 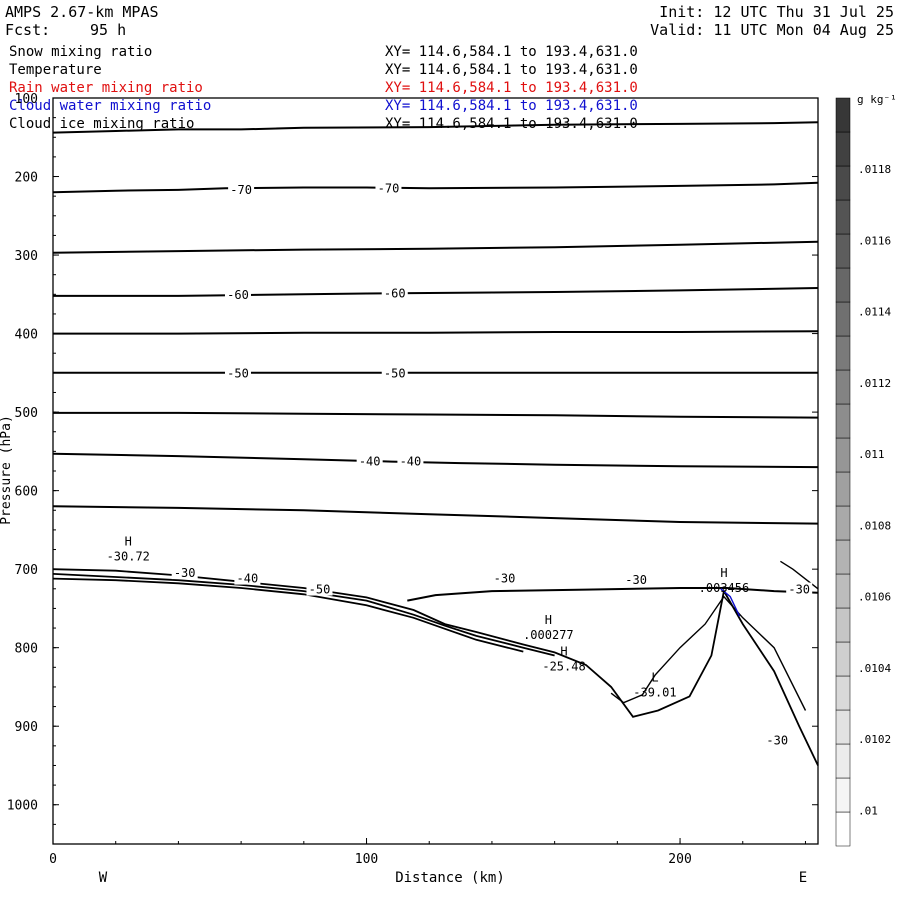 What do you see at coordinates (548, 635) in the screenshot?
I see `extremum-value: .000277` at bounding box center [548, 635].